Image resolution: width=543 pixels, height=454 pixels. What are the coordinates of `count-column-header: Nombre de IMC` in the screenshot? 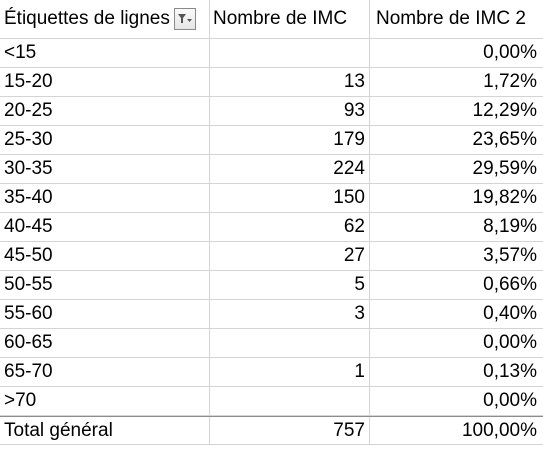 It's located at (290, 19).